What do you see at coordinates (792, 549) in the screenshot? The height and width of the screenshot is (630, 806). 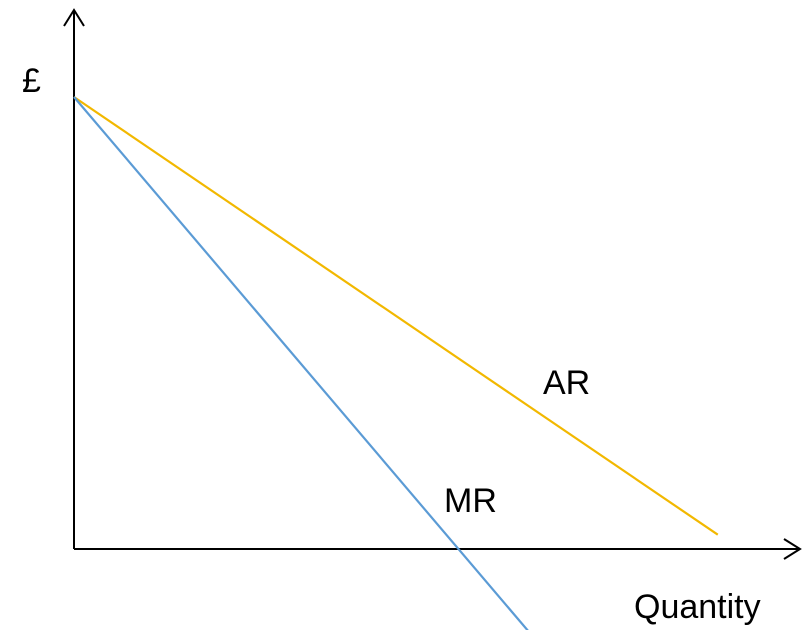 I see `x-axis-arrowhead` at bounding box center [792, 549].